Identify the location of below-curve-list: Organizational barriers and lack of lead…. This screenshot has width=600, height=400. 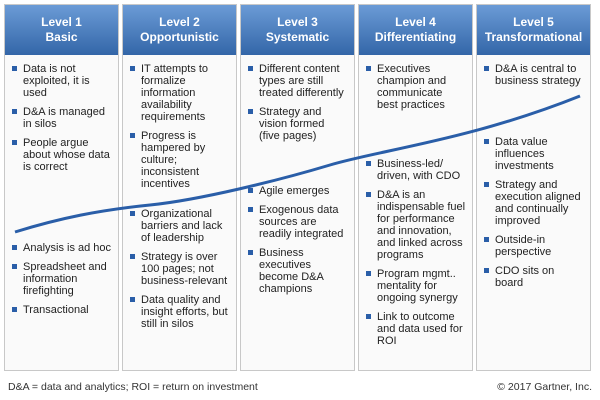
(179, 272).